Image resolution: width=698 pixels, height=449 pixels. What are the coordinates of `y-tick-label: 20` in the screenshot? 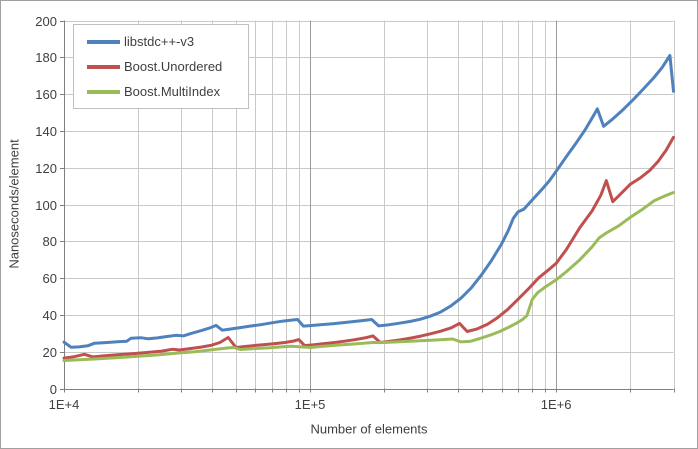 It's located at (49, 352).